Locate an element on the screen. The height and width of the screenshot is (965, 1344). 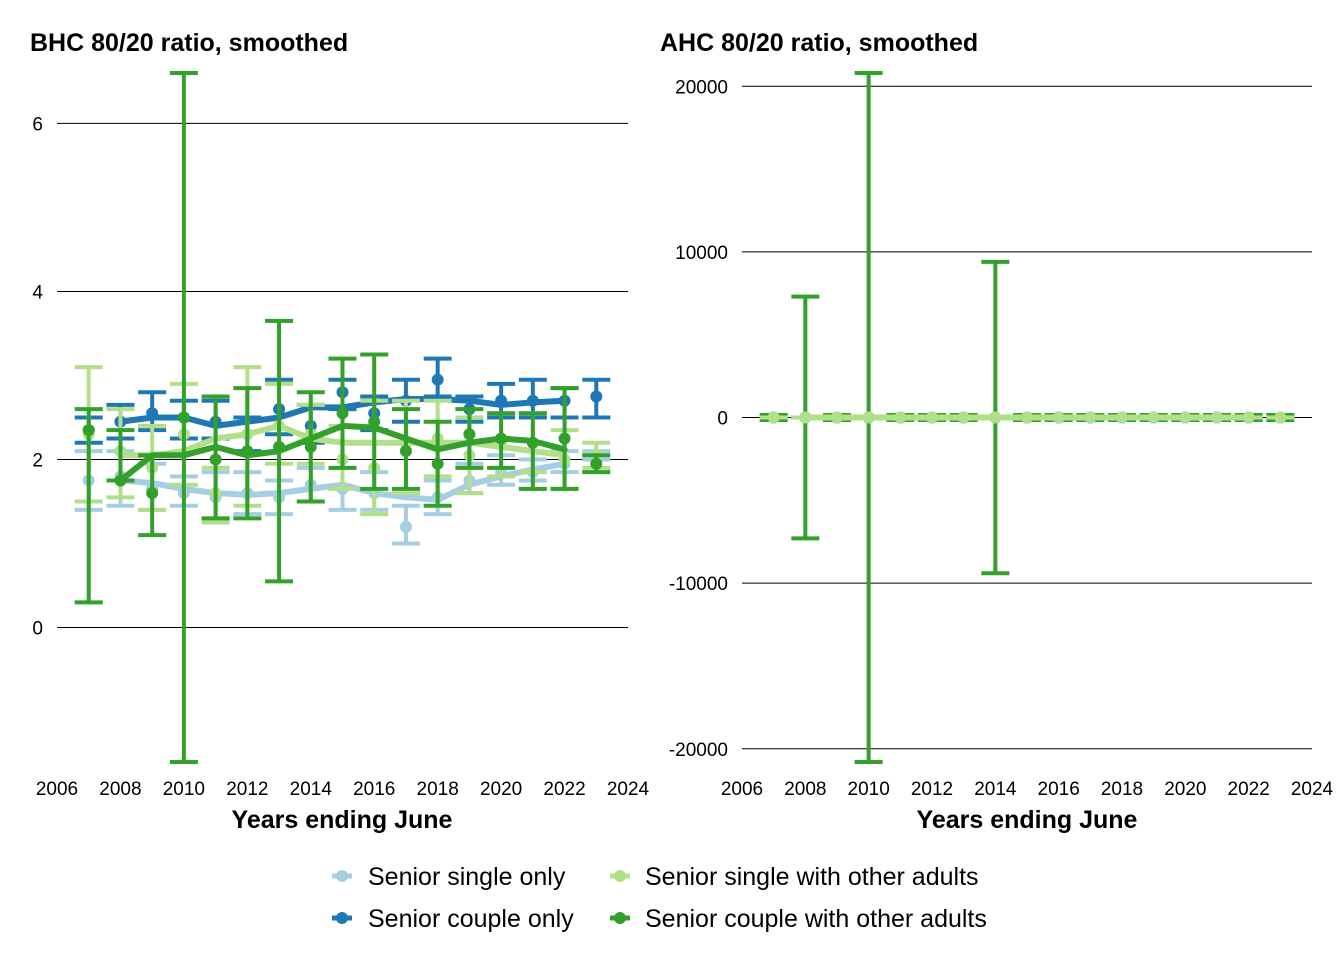
legend-item-senior-couple-with-other-adults: Senior couple with other adults is located at coordinates (798, 919).